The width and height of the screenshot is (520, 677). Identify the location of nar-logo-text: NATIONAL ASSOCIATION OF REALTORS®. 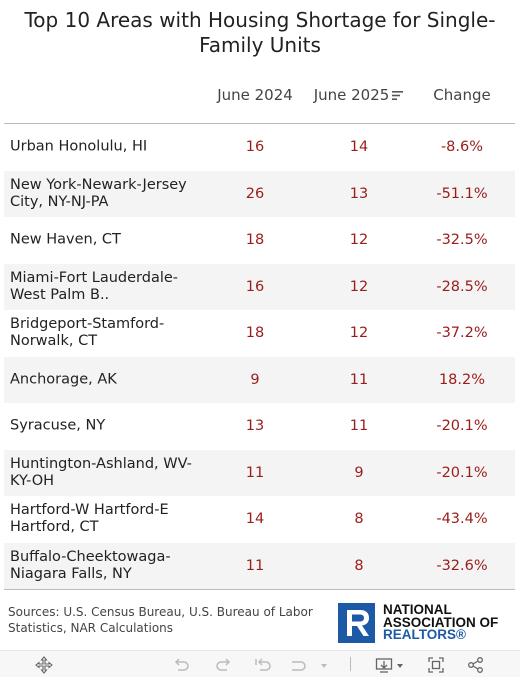
(441, 622).